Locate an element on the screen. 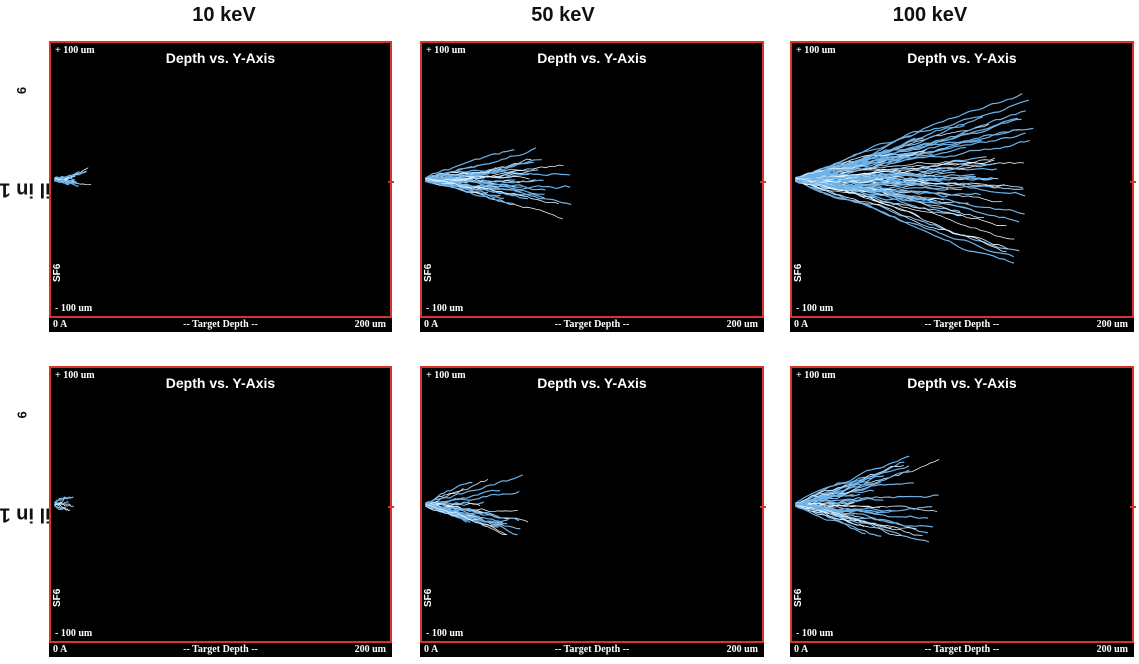 This screenshot has height=664, width=1139. column-header-10kev: 10 keV is located at coordinates (224, 15).